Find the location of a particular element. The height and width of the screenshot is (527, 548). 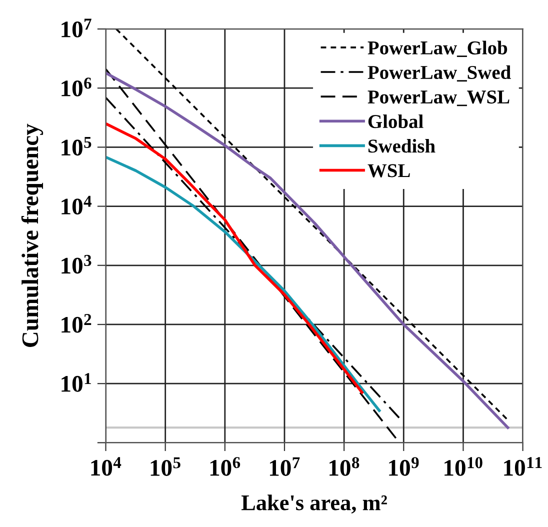

x-tick-label: 10$^{10}$ is located at coordinates (463, 466).